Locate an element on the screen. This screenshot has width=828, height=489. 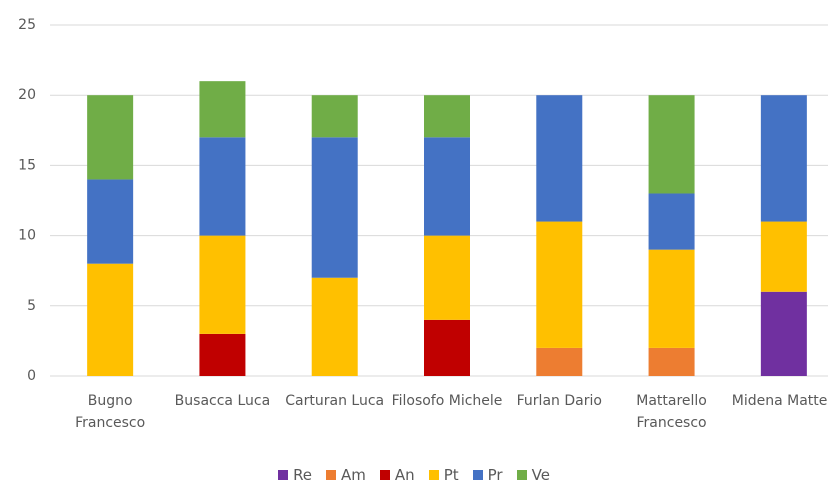
y-tick-label: 25 is located at coordinates (27, 25).